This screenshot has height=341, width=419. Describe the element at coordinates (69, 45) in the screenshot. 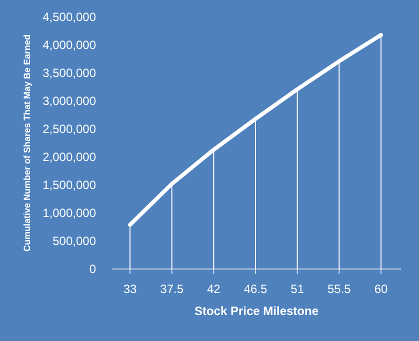

I see `y-tick-label: 4,000,000` at that location.